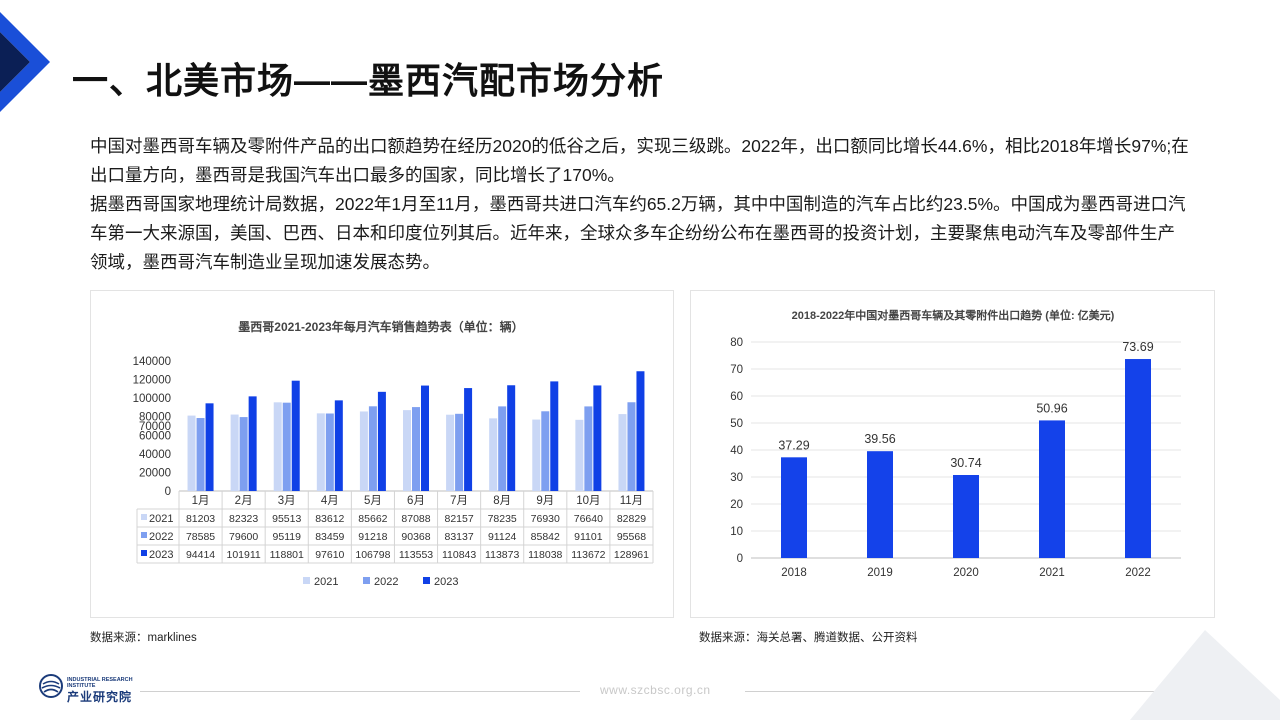 The image size is (1280, 720). Describe the element at coordinates (287, 501) in the screenshot. I see `x-tick-label: 3月` at that location.